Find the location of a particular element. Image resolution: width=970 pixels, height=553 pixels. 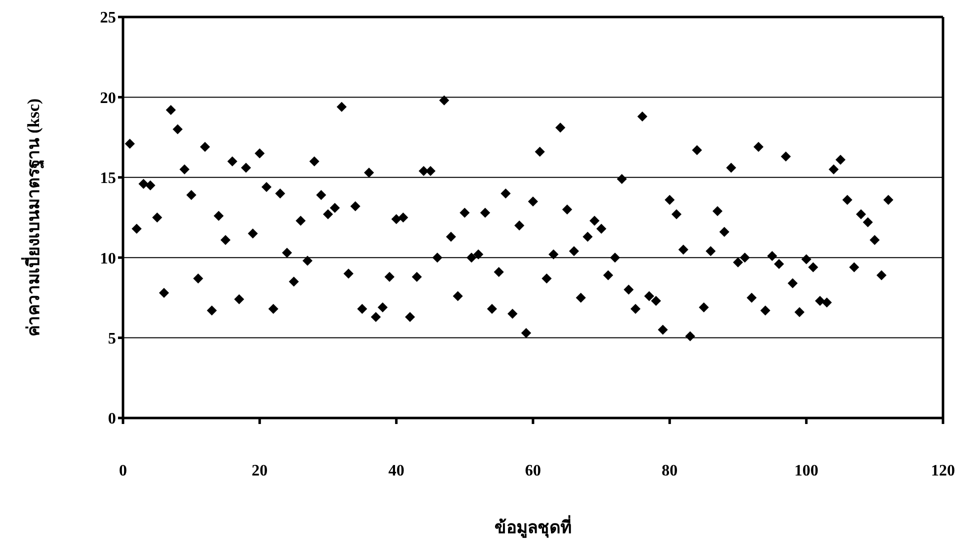

x-tick-label: 80 is located at coordinates (670, 471).